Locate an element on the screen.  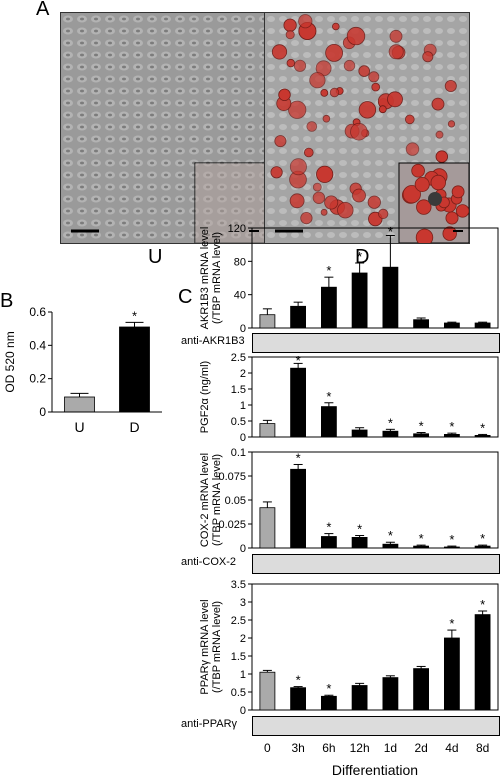
western-blot-ppargamma: anti-PPARγ is located at coordinates (340, 726).